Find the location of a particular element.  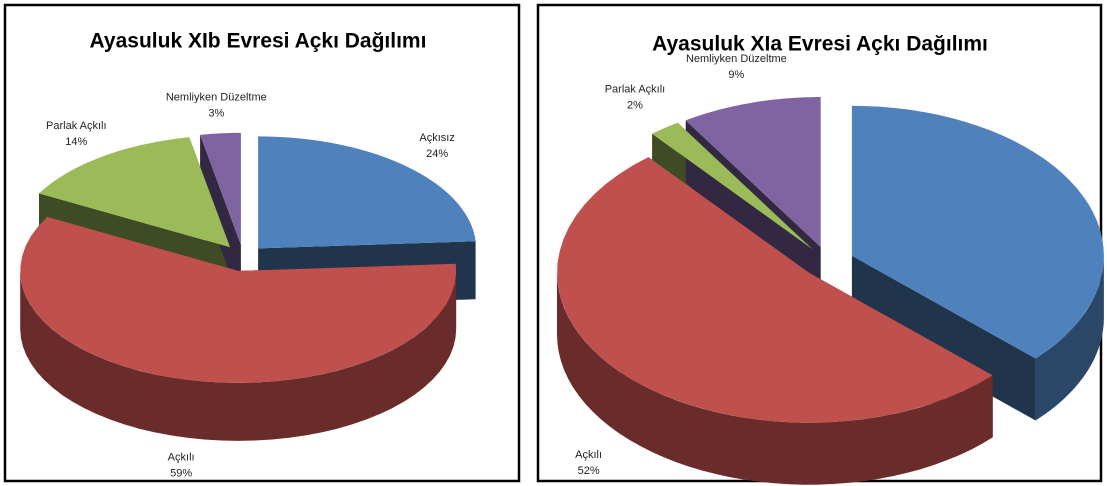

slice-wall is located at coordinates (220, 218).